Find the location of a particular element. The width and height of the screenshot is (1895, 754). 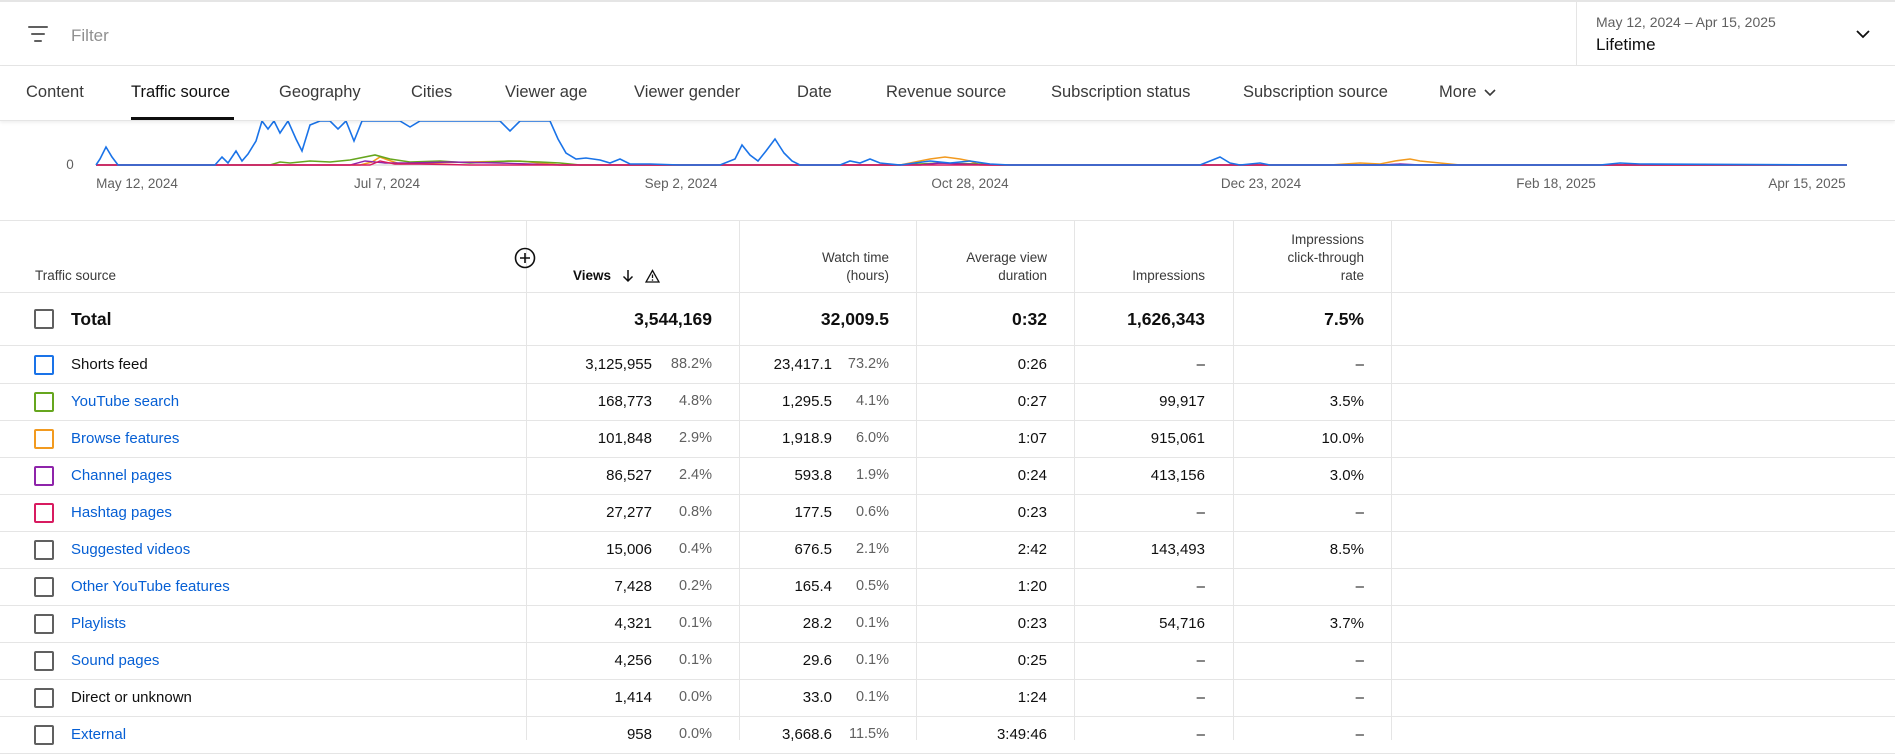

header-views: Views is located at coordinates (616, 276).